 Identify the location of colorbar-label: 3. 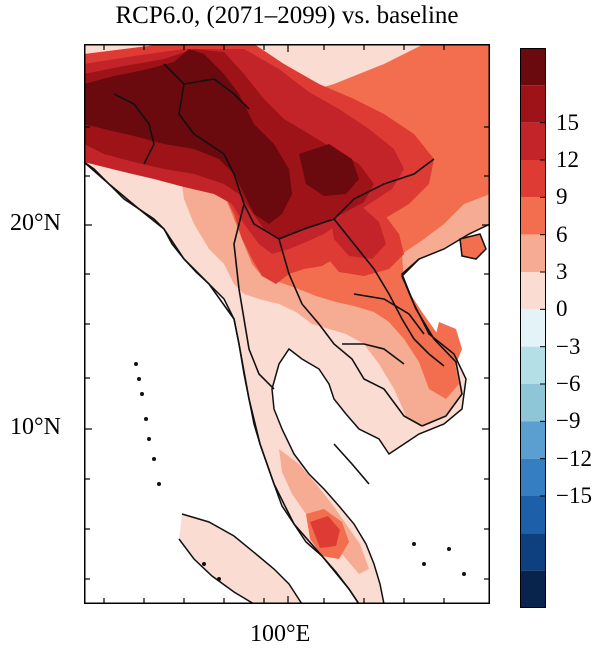
(562, 271).